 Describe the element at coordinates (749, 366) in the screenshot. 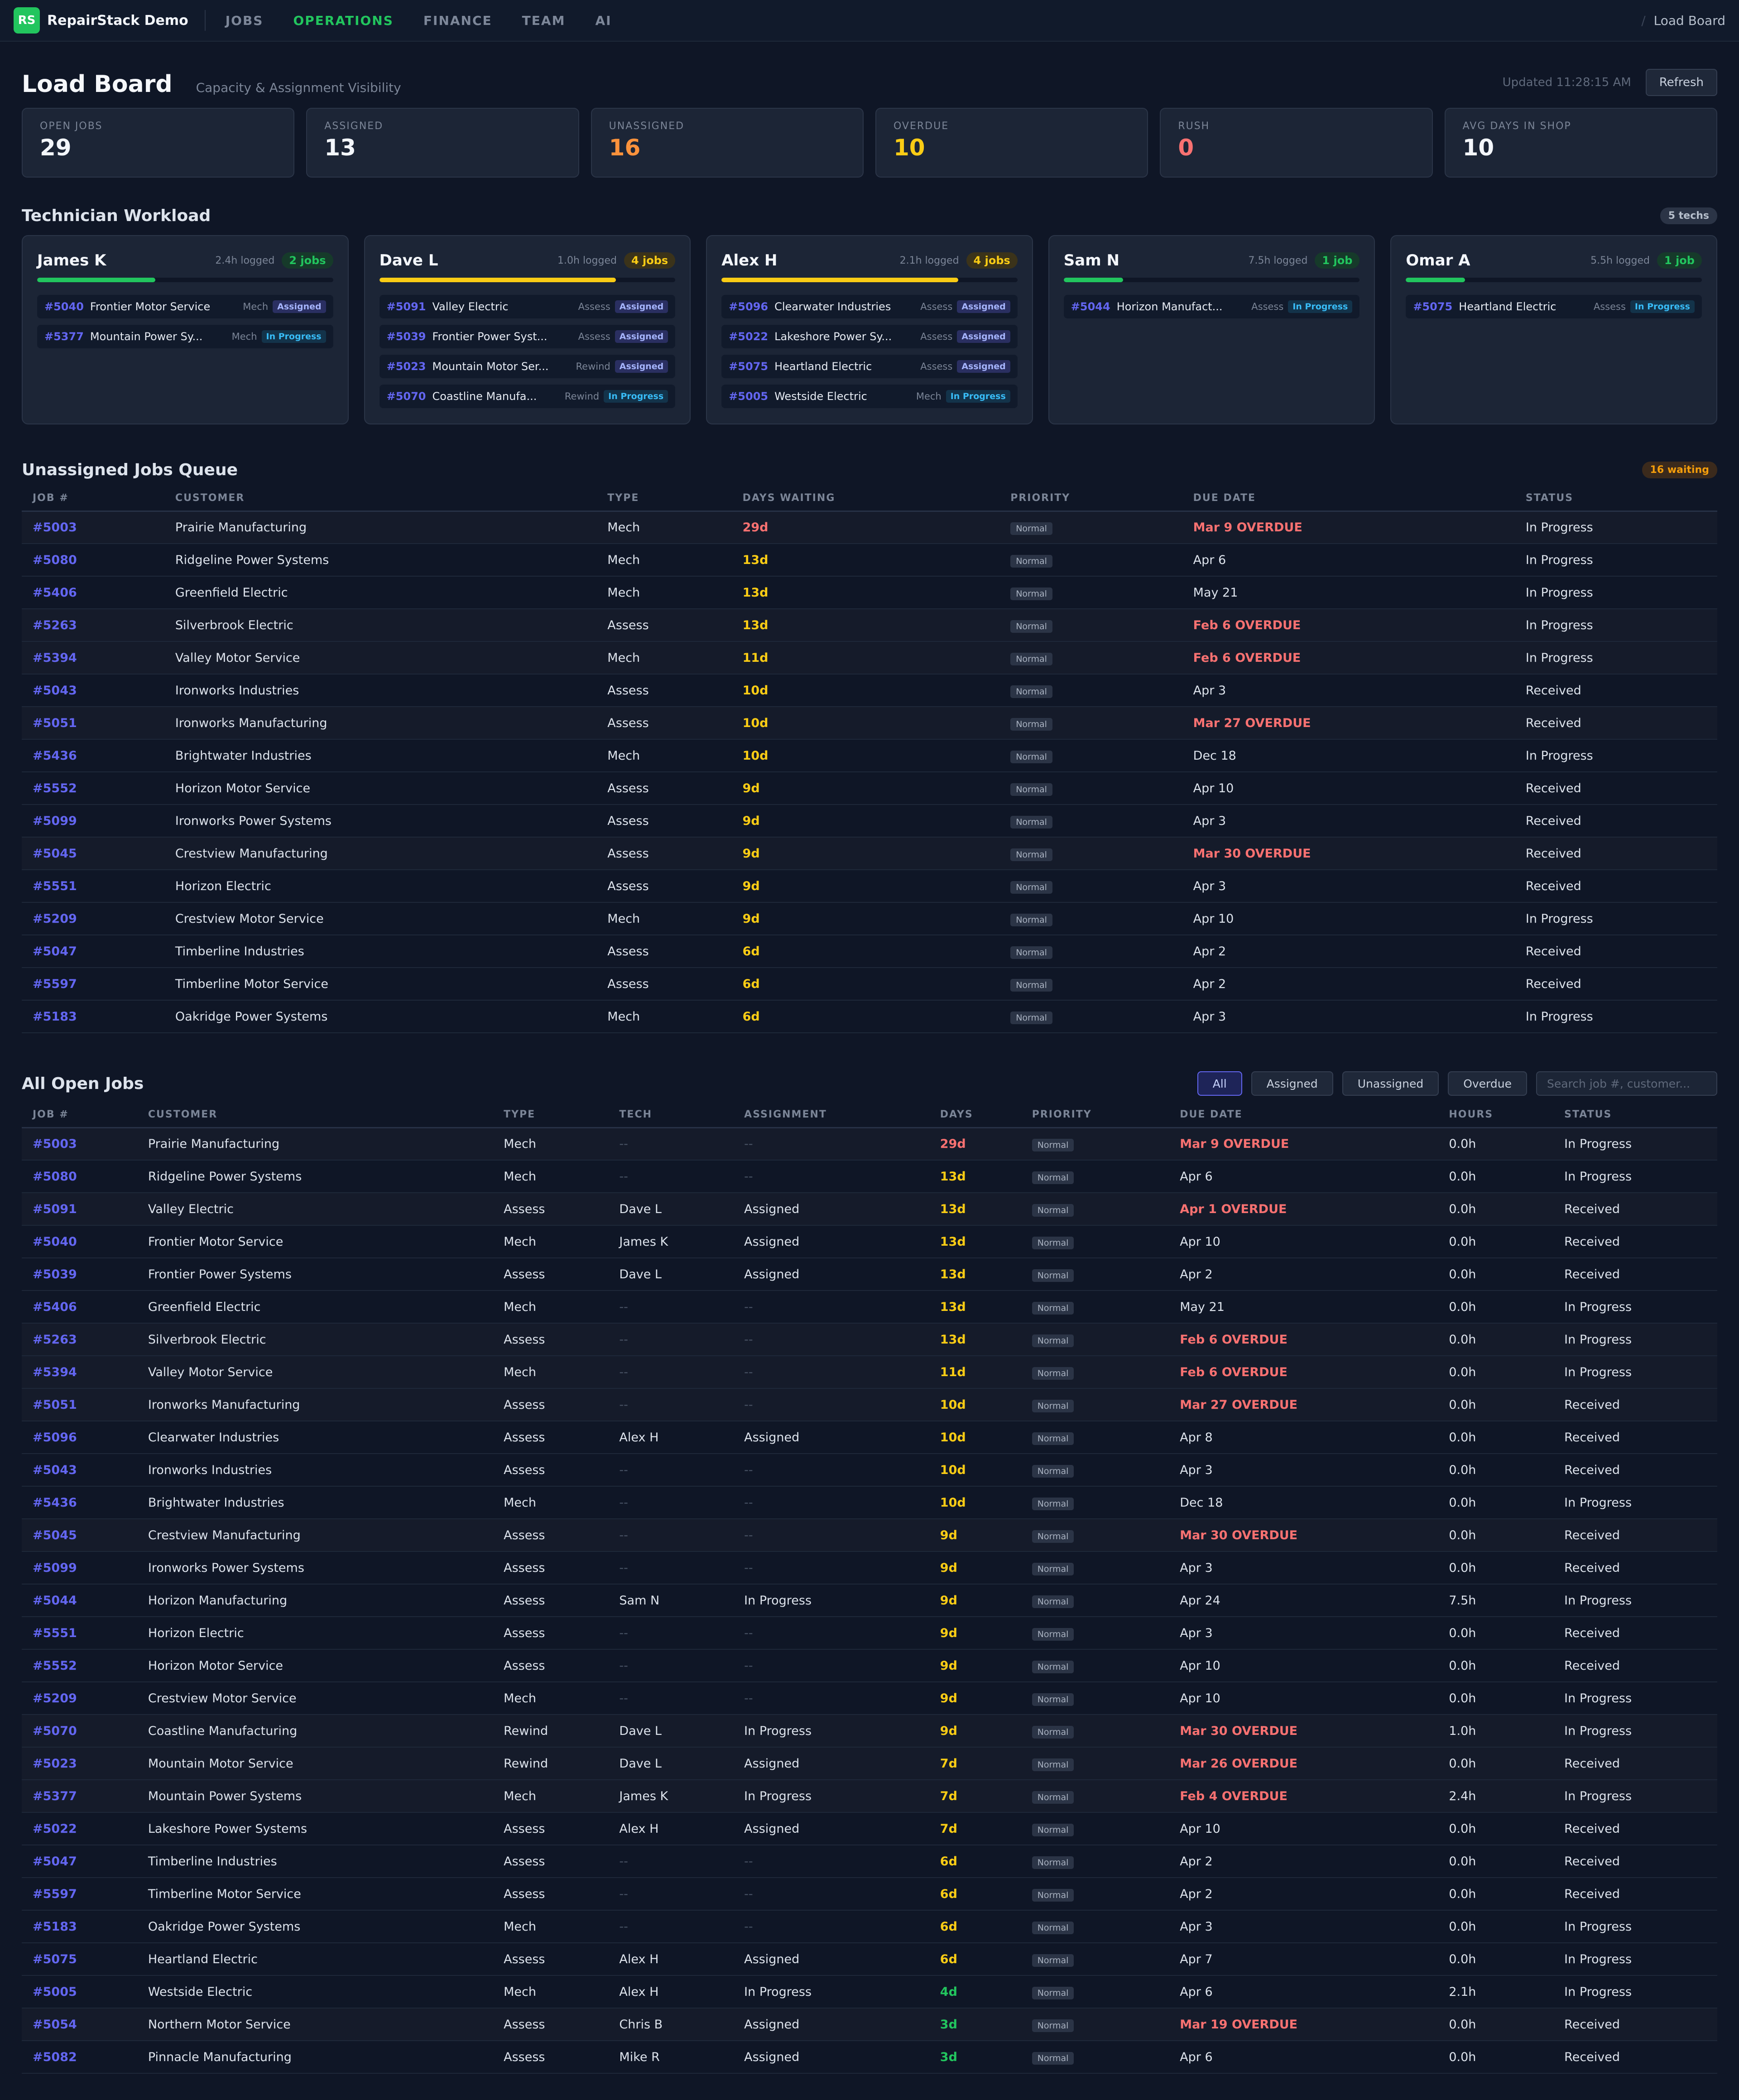

I see `job-id-link: #5075` at that location.